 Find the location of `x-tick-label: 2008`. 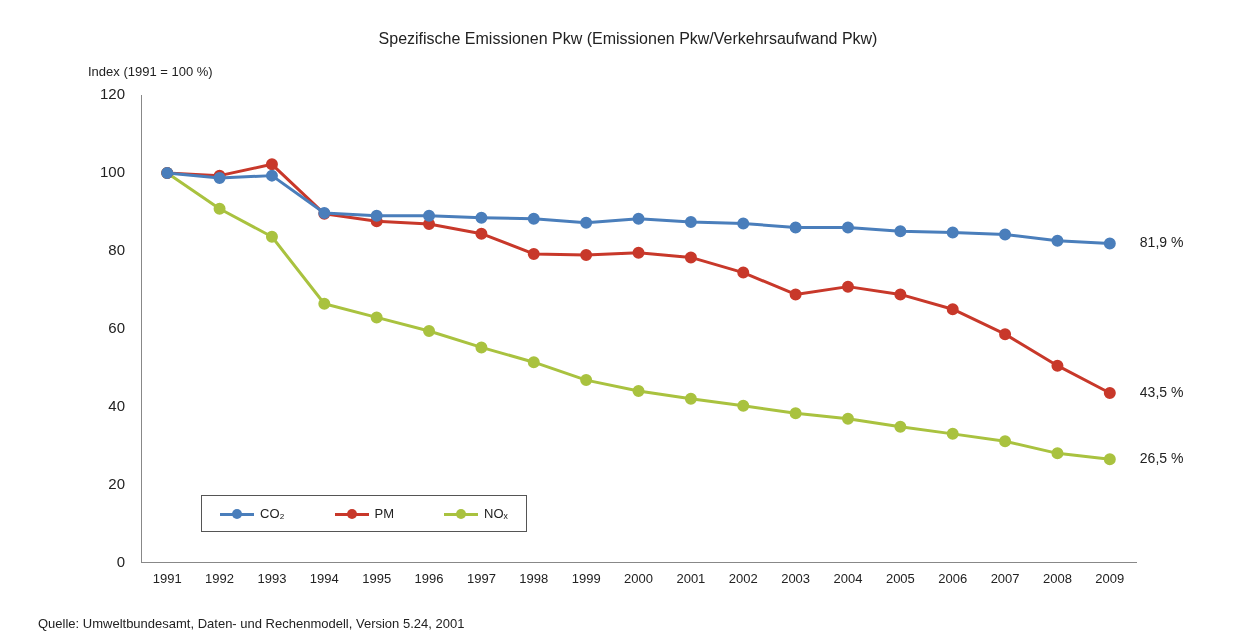

x-tick-label: 2008 is located at coordinates (1057, 578).